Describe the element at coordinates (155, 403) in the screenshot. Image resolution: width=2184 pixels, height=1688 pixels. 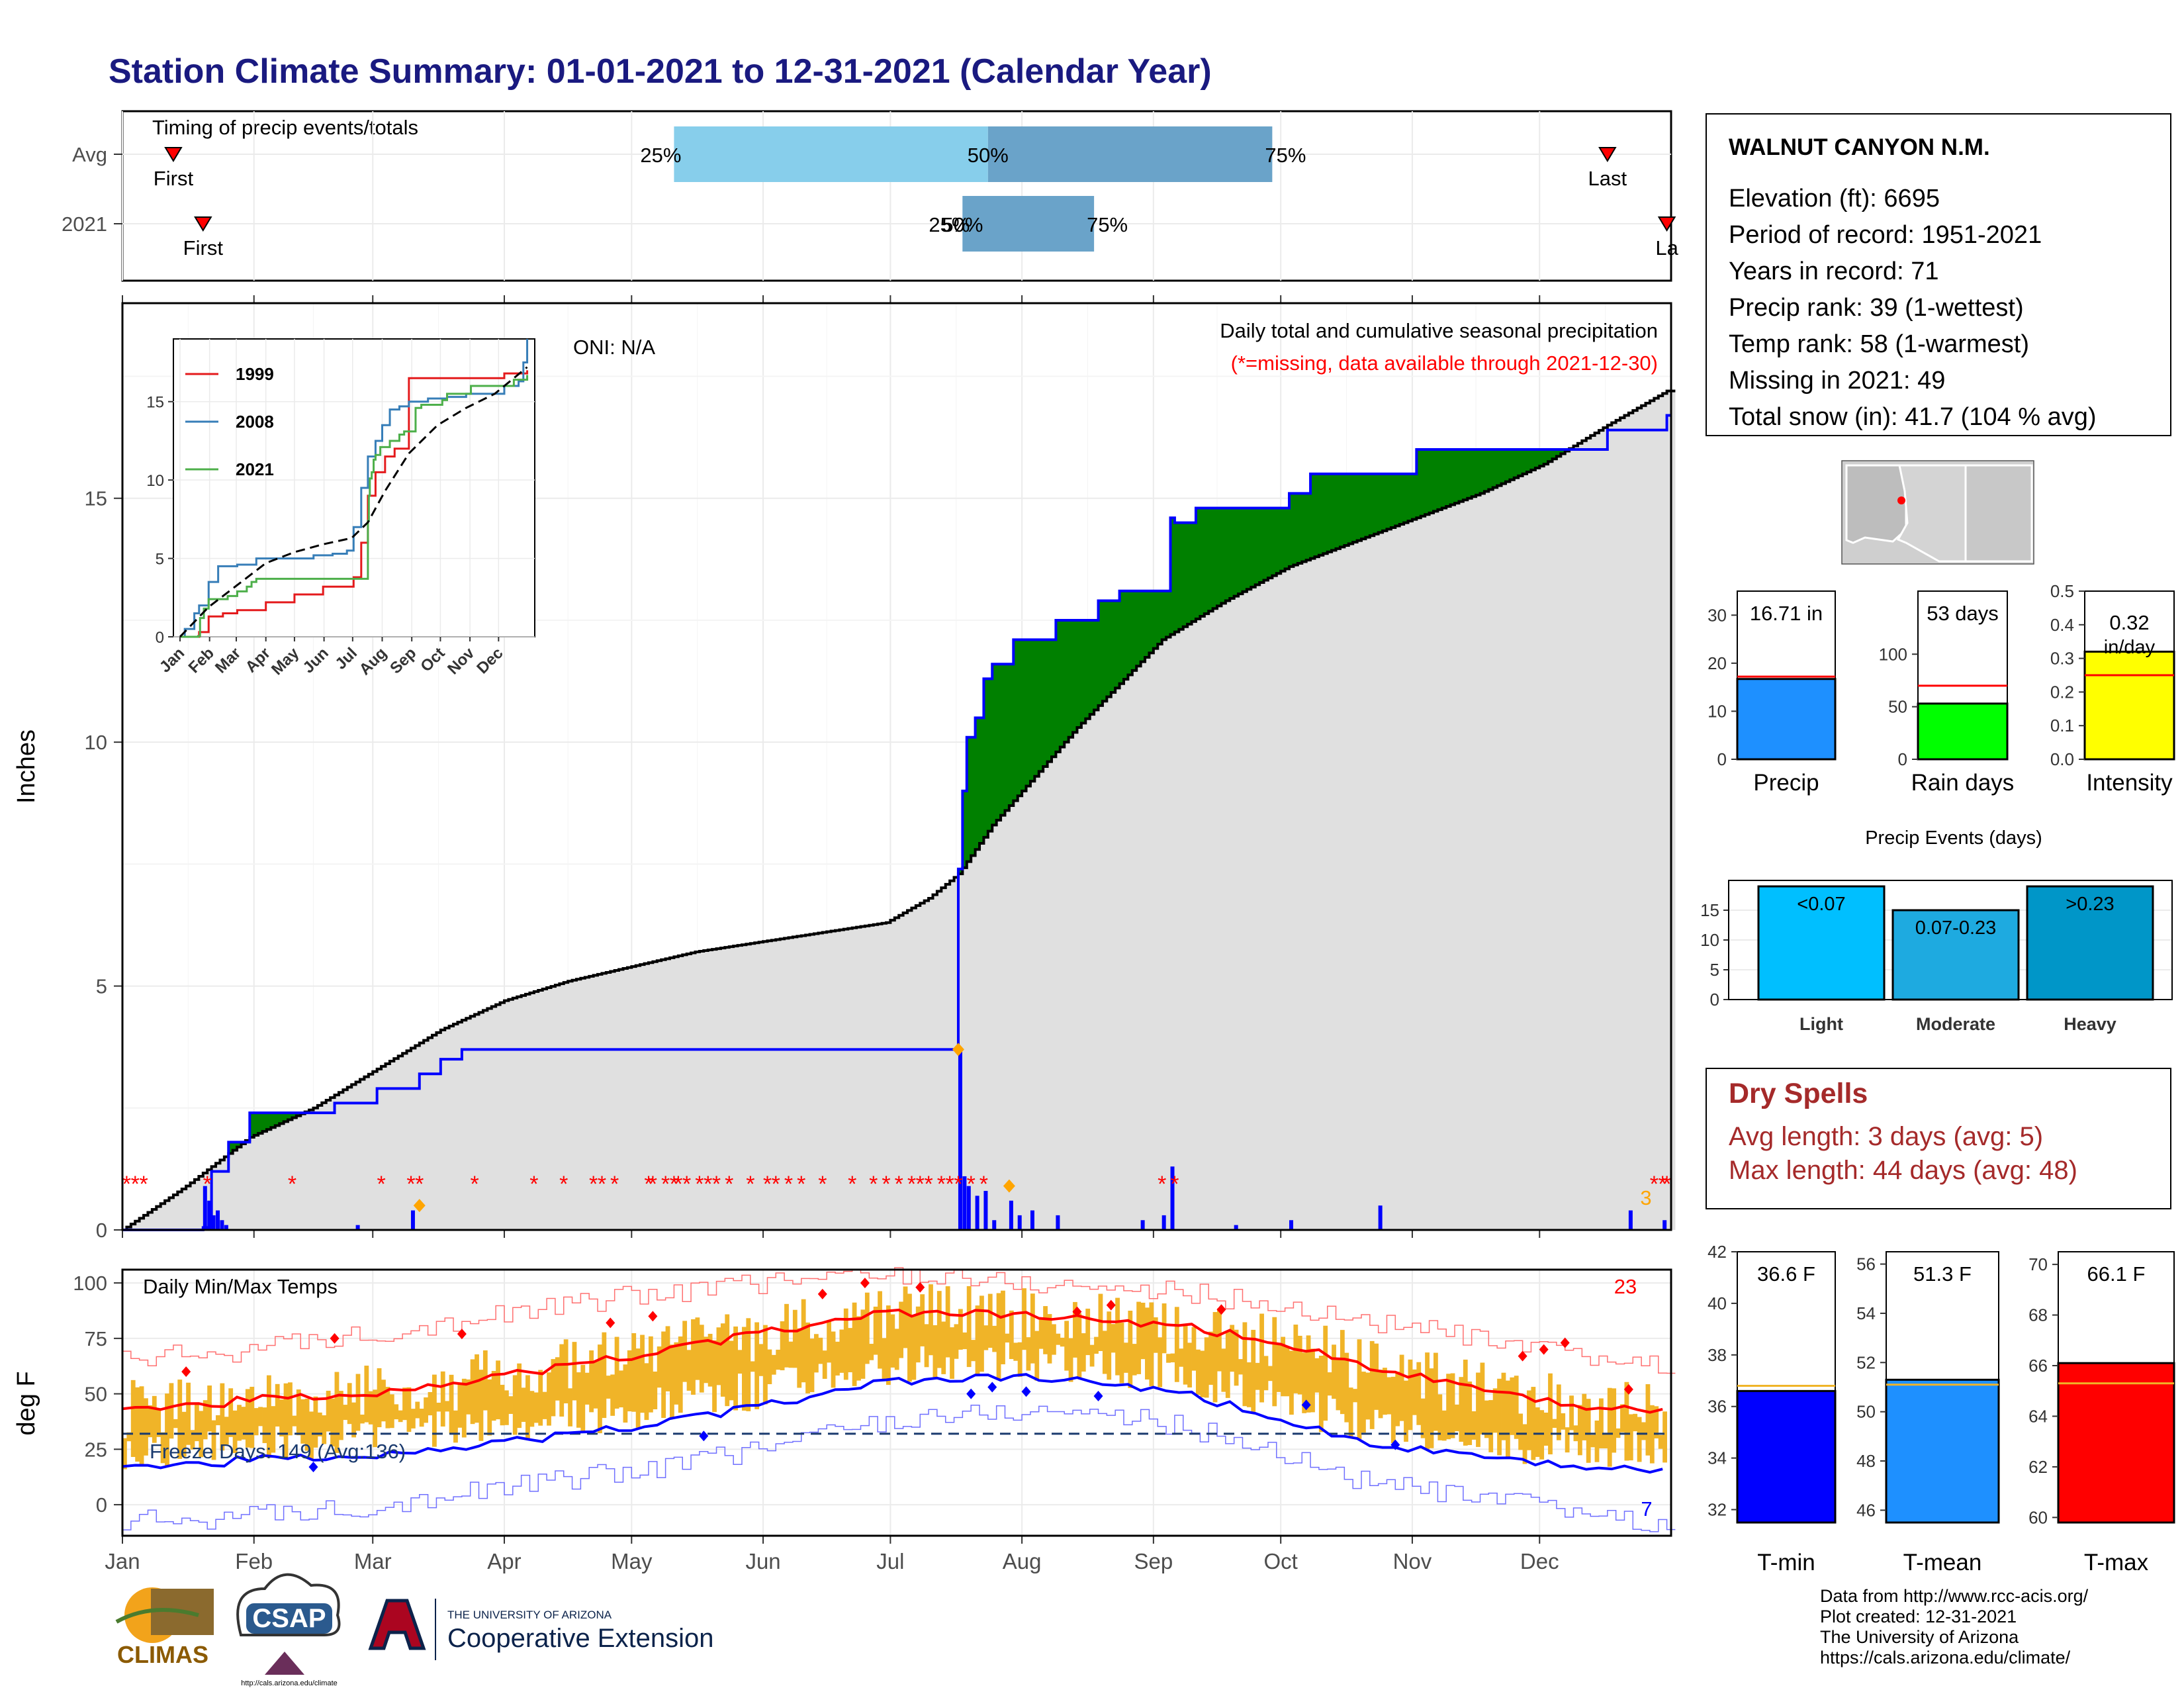
I see `inset-y-tick-label: 15` at that location.